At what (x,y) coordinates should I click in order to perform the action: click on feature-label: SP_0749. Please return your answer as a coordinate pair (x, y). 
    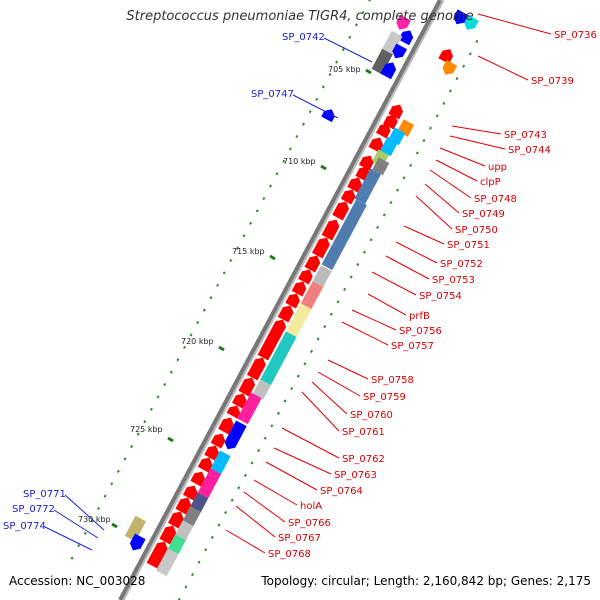
    Looking at the image, I should click on (483, 214).